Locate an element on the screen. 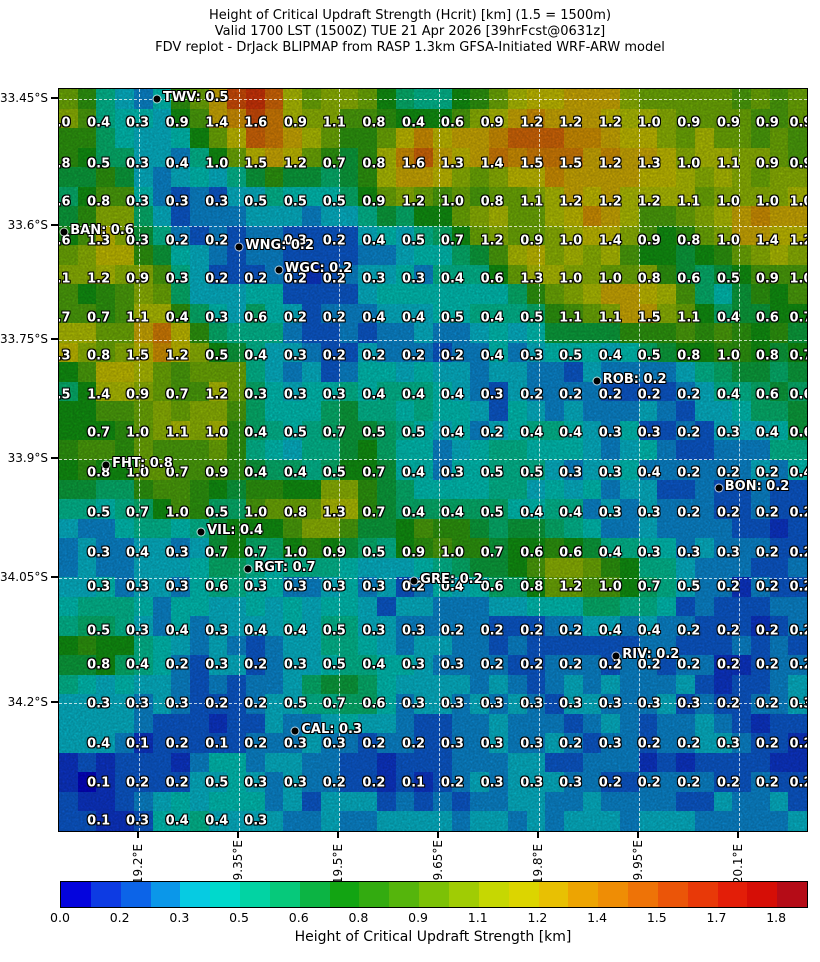 The width and height of the screenshot is (820, 962). grid-value-label: 0.6 is located at coordinates (571, 553).